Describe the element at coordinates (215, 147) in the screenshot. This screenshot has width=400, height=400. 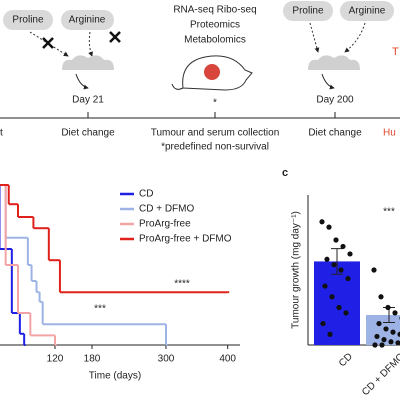
I see `note: *predefined non-survival` at that location.